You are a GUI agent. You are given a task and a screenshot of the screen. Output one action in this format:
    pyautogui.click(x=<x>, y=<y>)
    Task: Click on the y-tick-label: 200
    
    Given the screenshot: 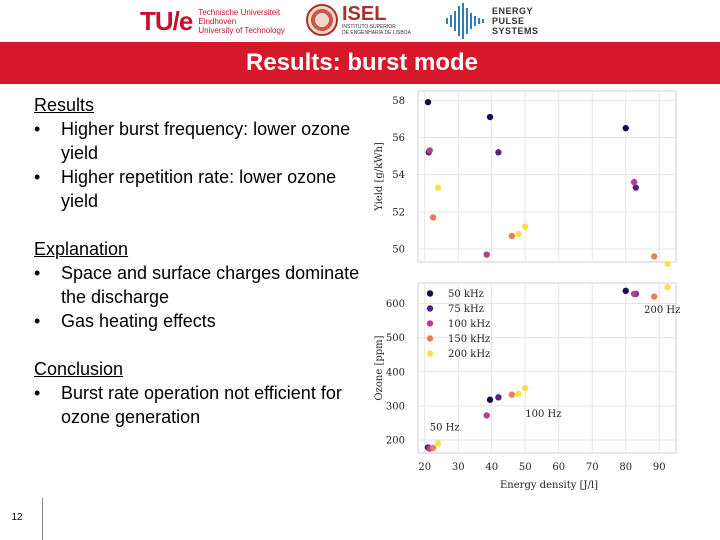 What is the action you would take?
    pyautogui.click(x=395, y=441)
    